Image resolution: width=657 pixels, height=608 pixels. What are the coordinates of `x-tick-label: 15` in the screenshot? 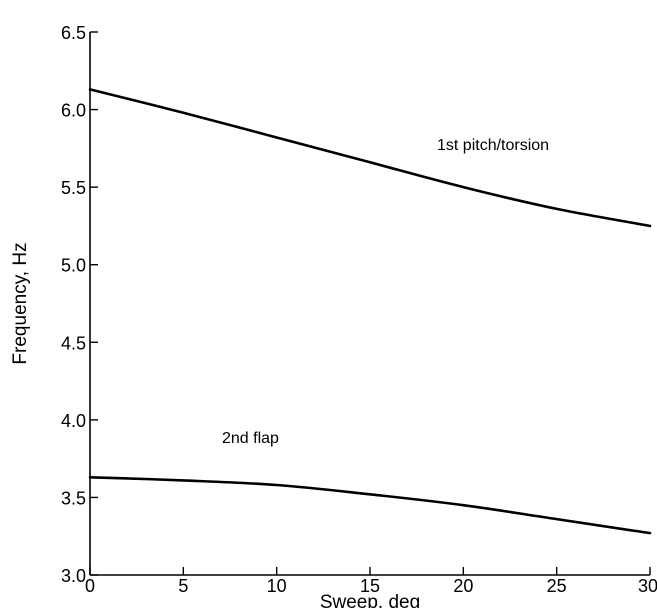 It's located at (370, 586).